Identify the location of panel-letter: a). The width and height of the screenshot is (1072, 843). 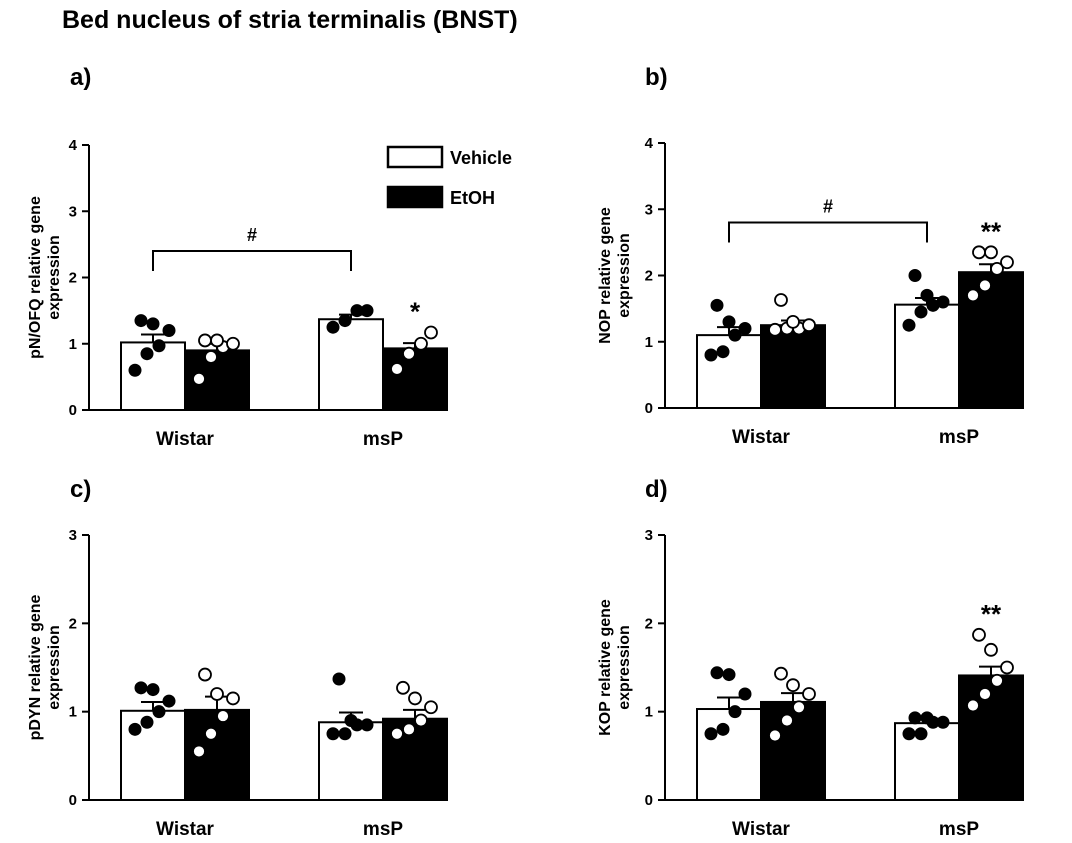
(80, 77).